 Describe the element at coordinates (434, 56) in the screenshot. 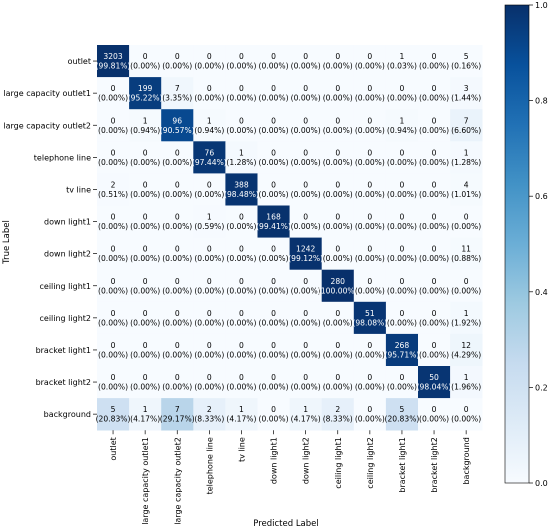

I see `cell-count-r0-c10: 0` at that location.